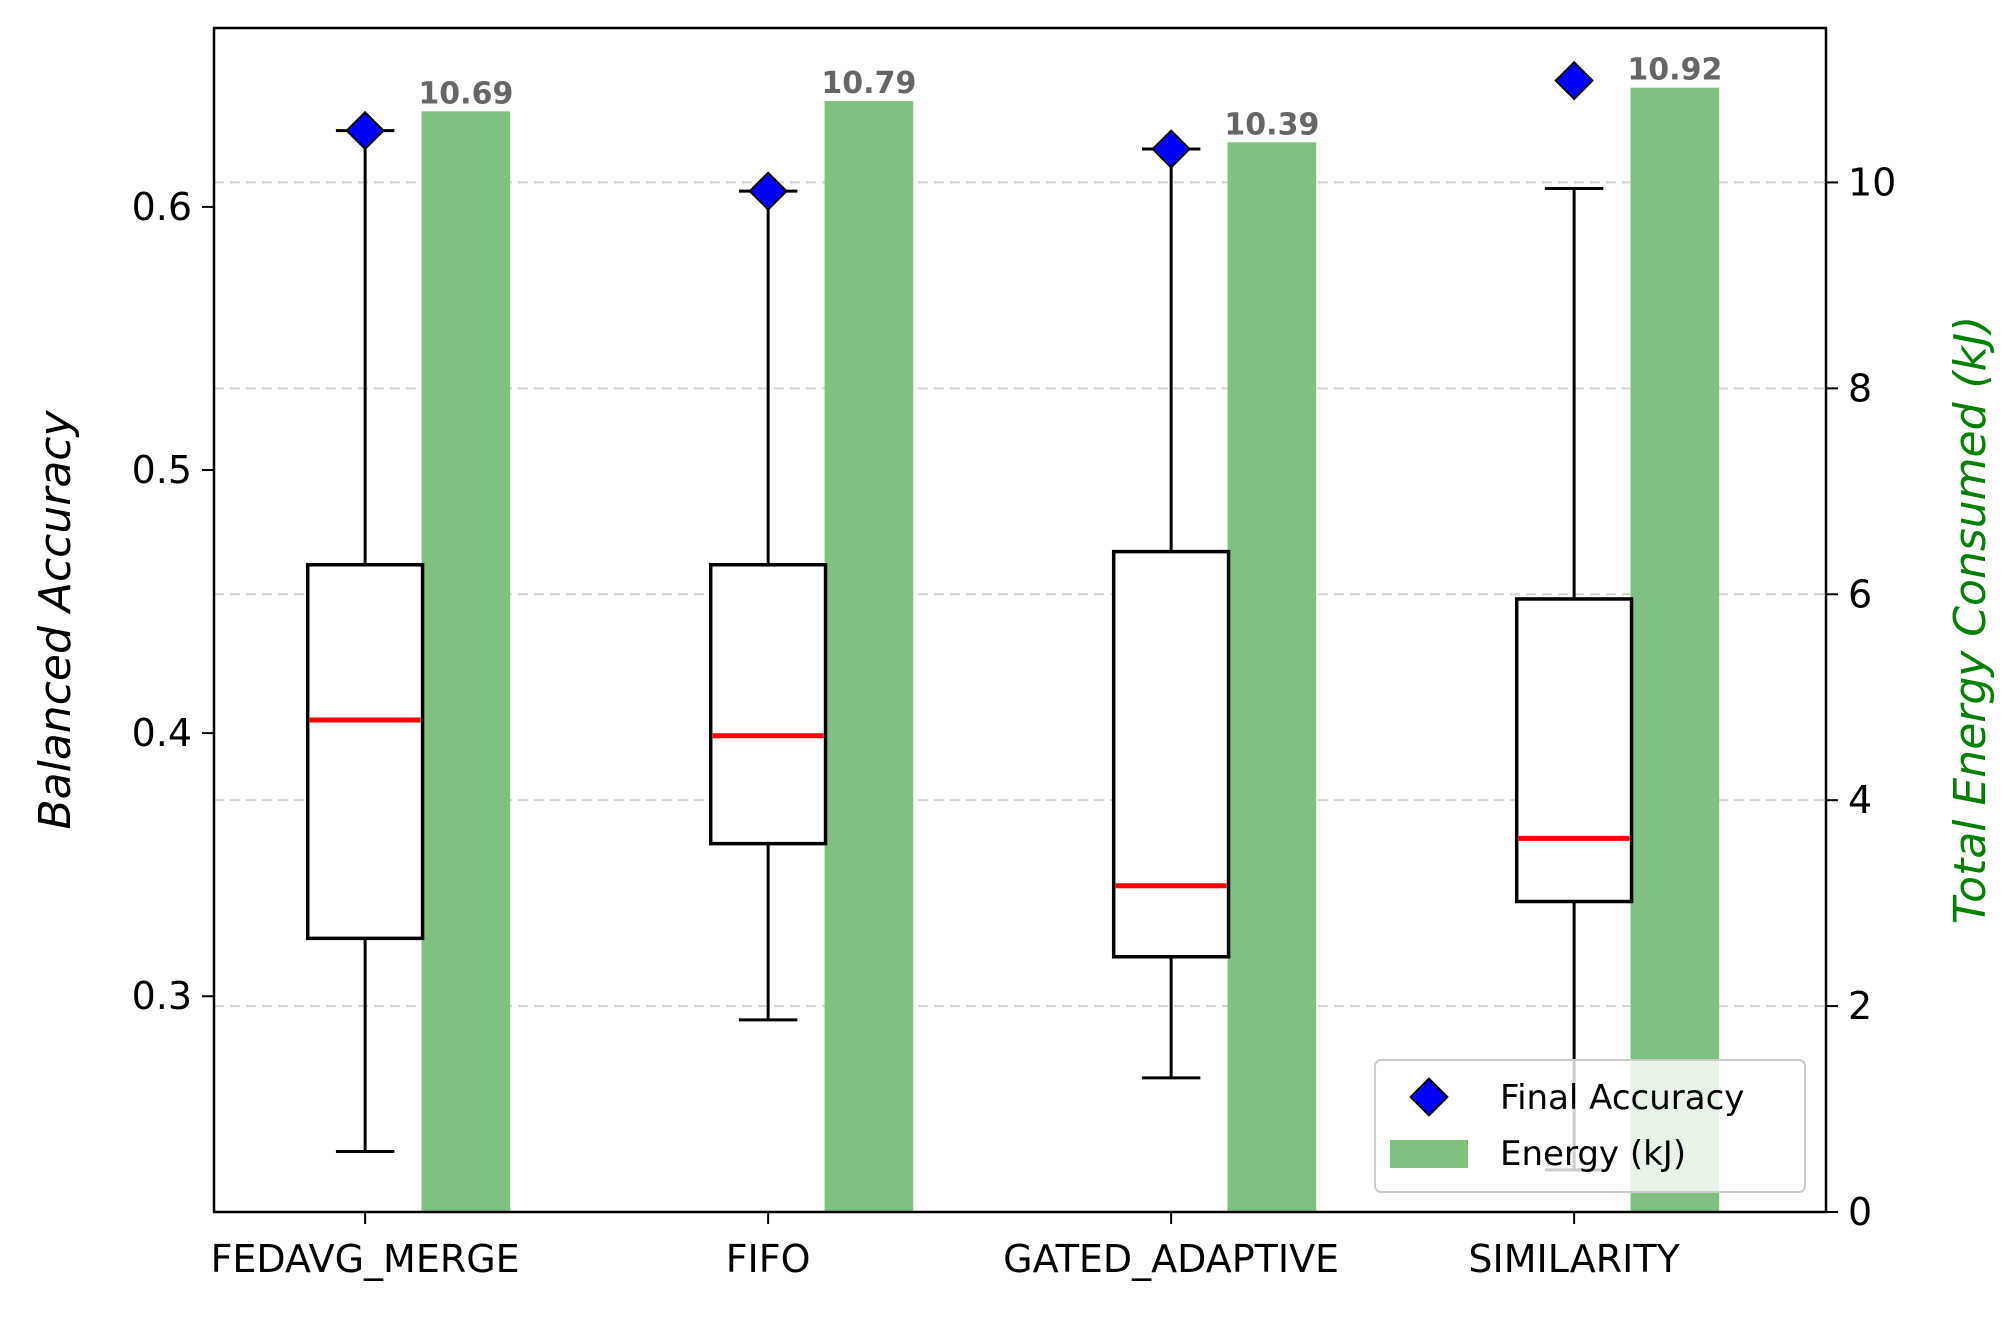 The height and width of the screenshot is (1319, 2010). I want to click on energy-bar-label: 10.39, so click(1271, 124).